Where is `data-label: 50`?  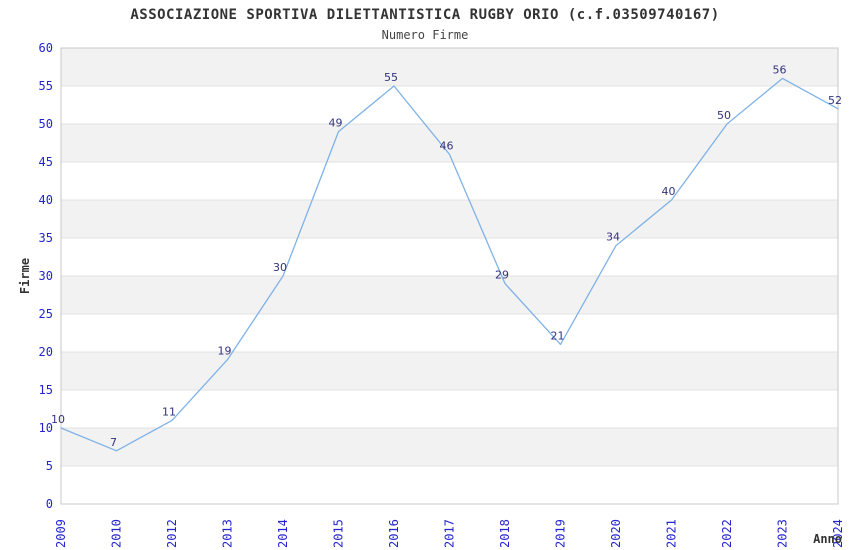
data-label: 50 is located at coordinates (724, 115).